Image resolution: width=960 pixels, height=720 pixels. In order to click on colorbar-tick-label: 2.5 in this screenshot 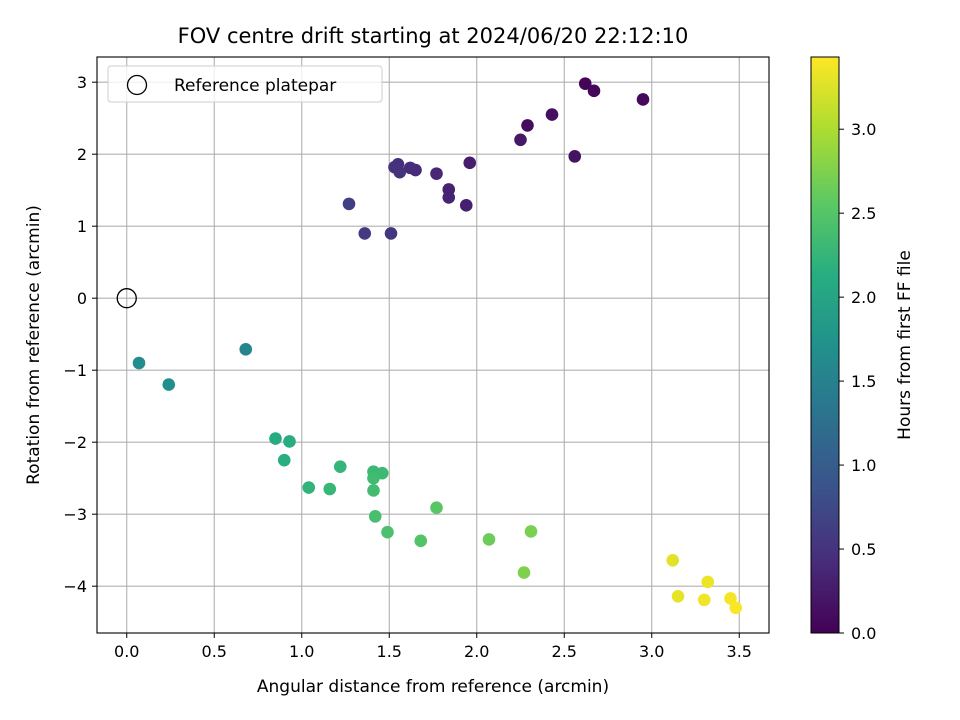, I will do `click(863, 213)`.